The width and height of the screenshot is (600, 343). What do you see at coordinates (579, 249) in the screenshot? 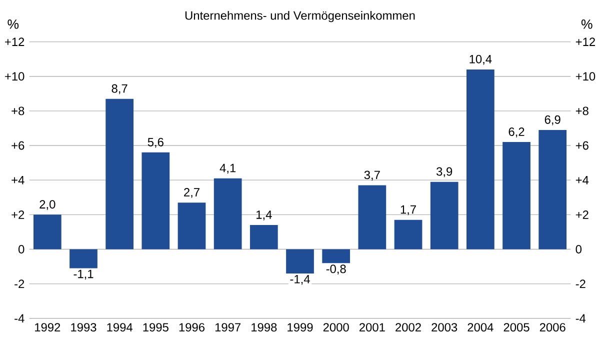
I see `y2-tick-label: 0` at bounding box center [579, 249].